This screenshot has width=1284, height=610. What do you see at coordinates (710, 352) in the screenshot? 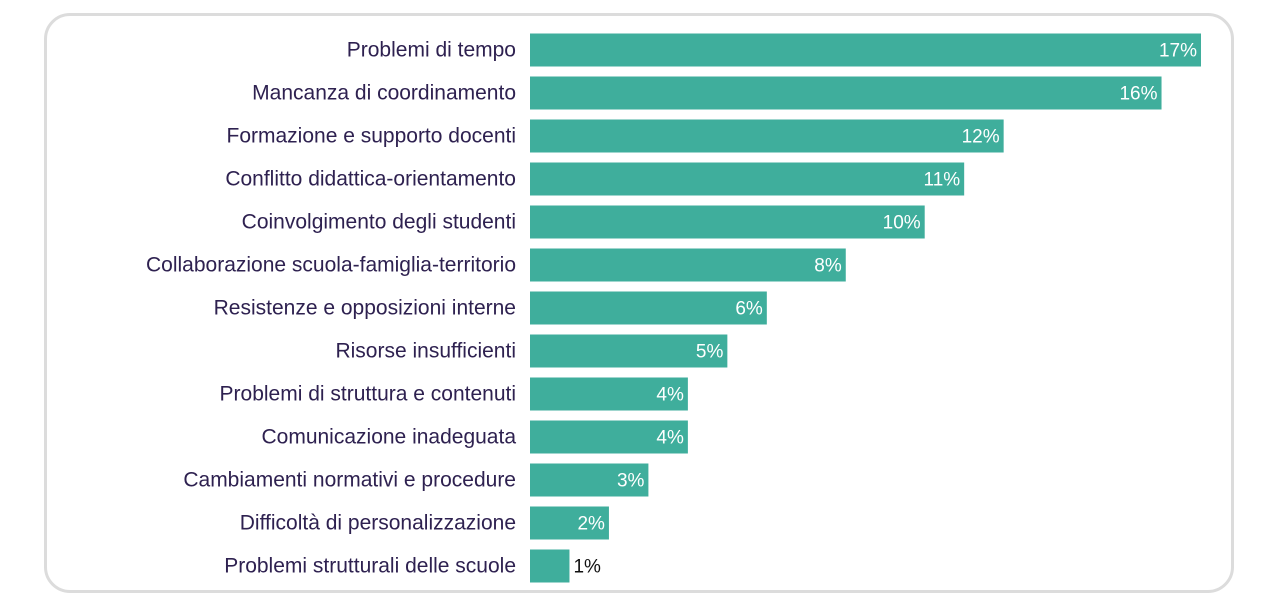
I see `value-label: 5%` at bounding box center [710, 352].